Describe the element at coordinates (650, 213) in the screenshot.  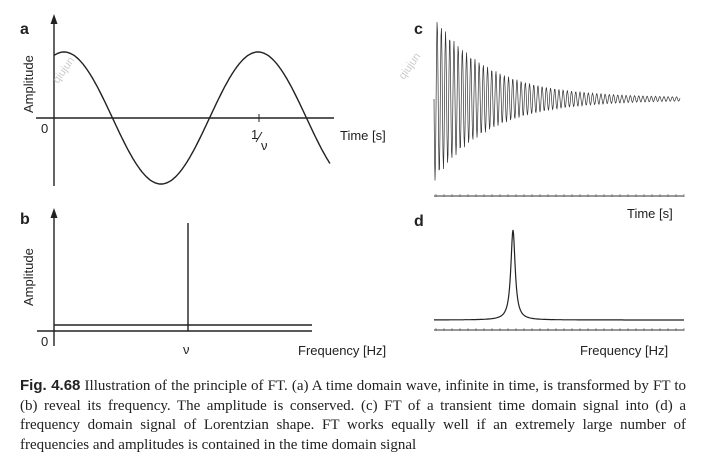
I see `panel-c-xlabel: Time [s]` at that location.